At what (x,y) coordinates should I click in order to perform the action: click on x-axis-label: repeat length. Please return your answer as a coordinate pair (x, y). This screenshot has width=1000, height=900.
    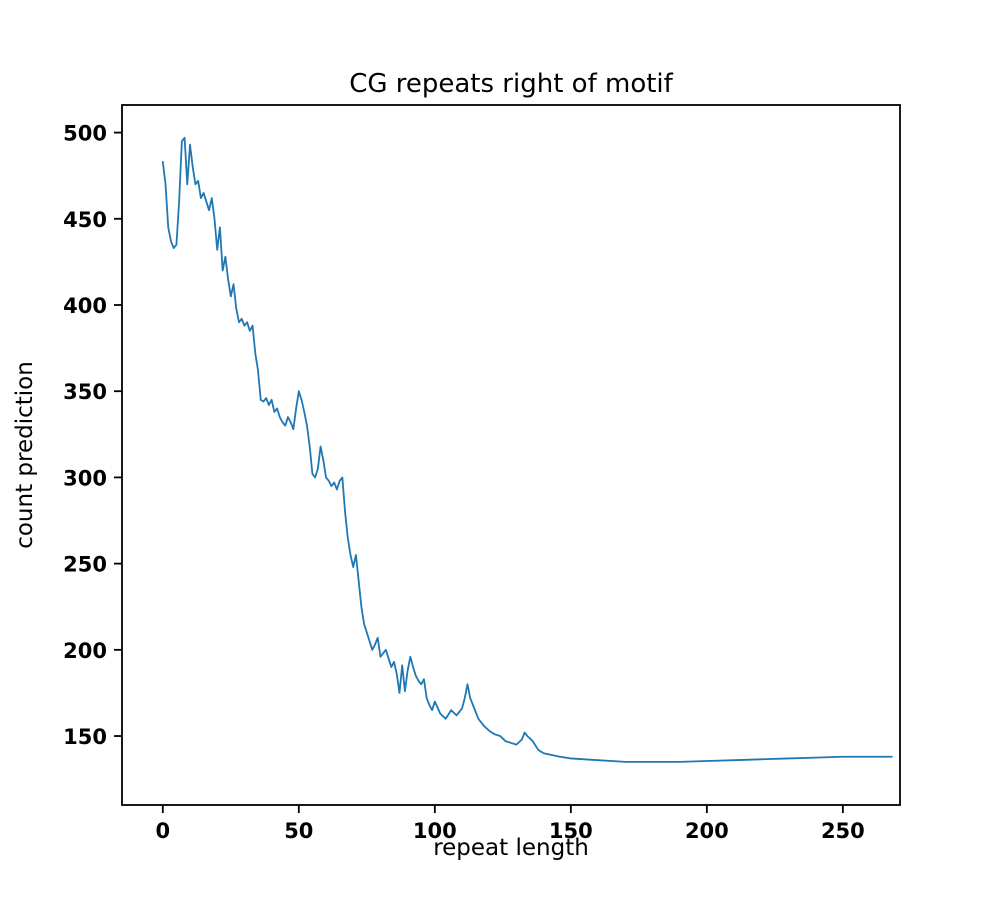
    Looking at the image, I should click on (511, 848).